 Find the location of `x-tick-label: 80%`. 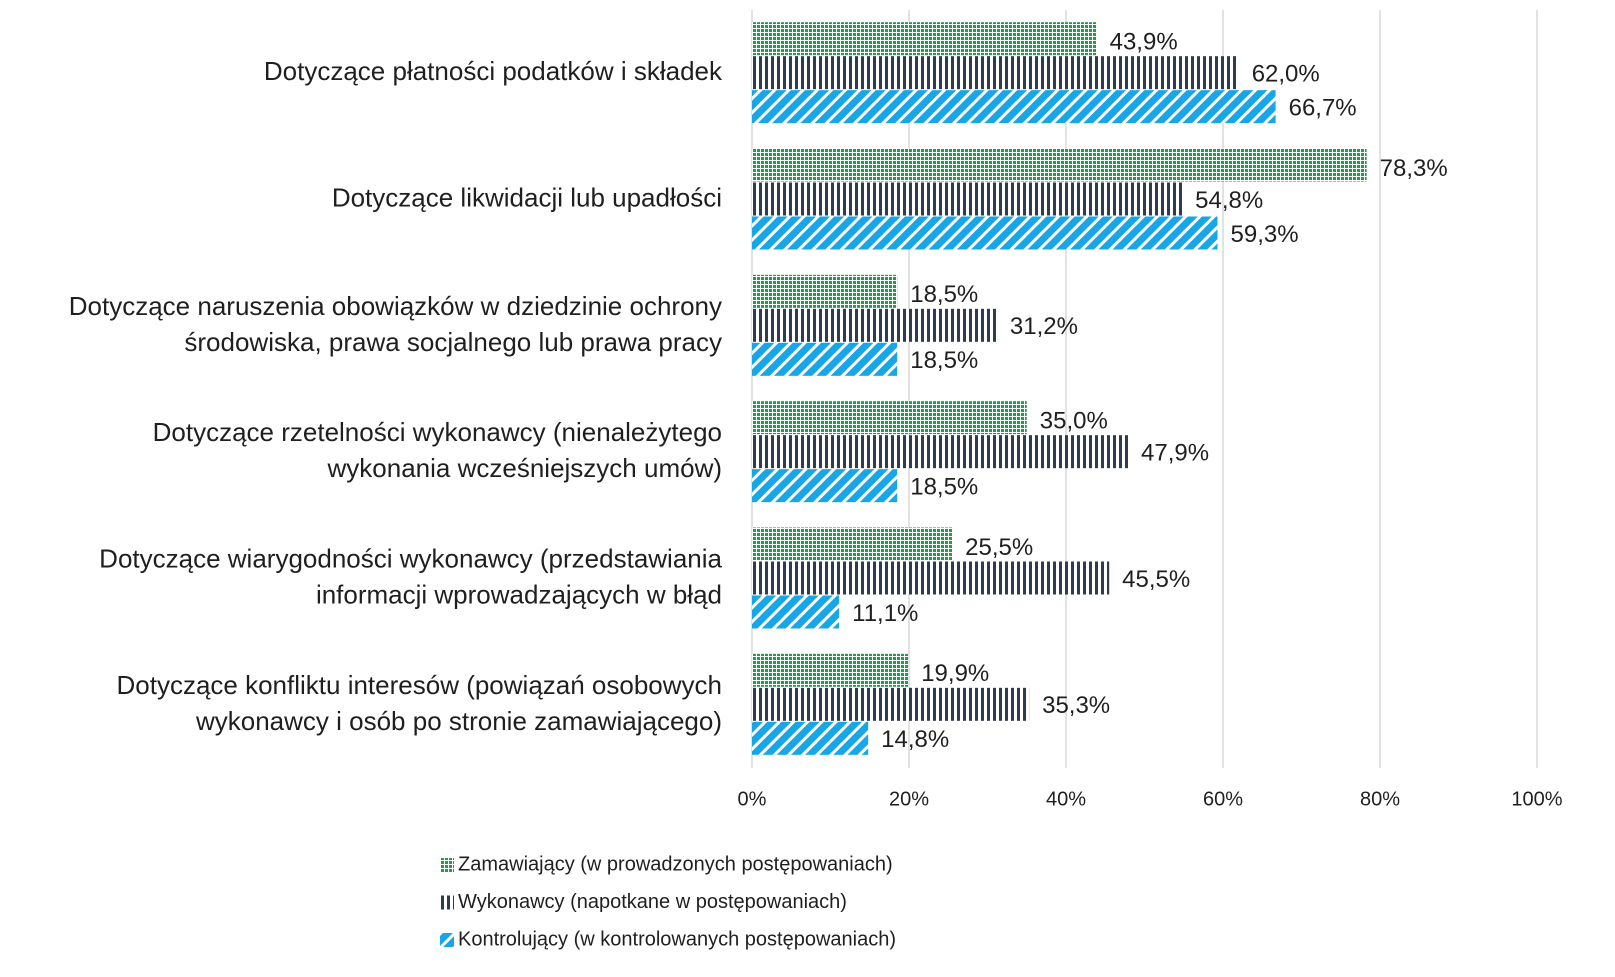

x-tick-label: 80% is located at coordinates (1380, 799).